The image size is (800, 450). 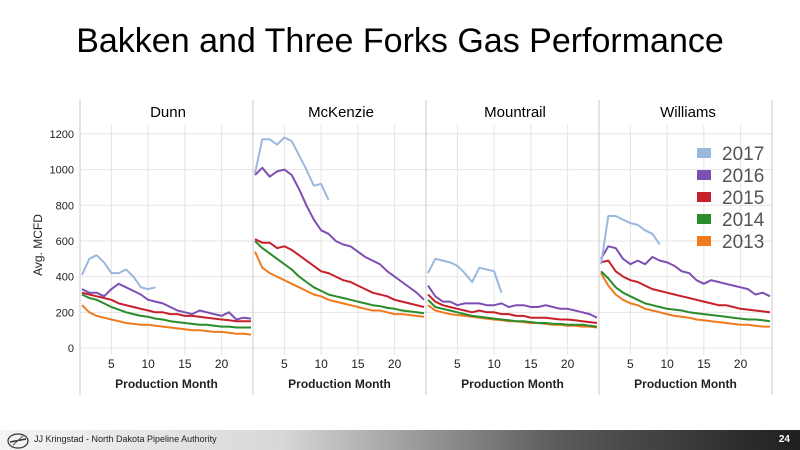 What do you see at coordinates (743, 198) in the screenshot?
I see `legend-label-2015: 2015` at bounding box center [743, 198].